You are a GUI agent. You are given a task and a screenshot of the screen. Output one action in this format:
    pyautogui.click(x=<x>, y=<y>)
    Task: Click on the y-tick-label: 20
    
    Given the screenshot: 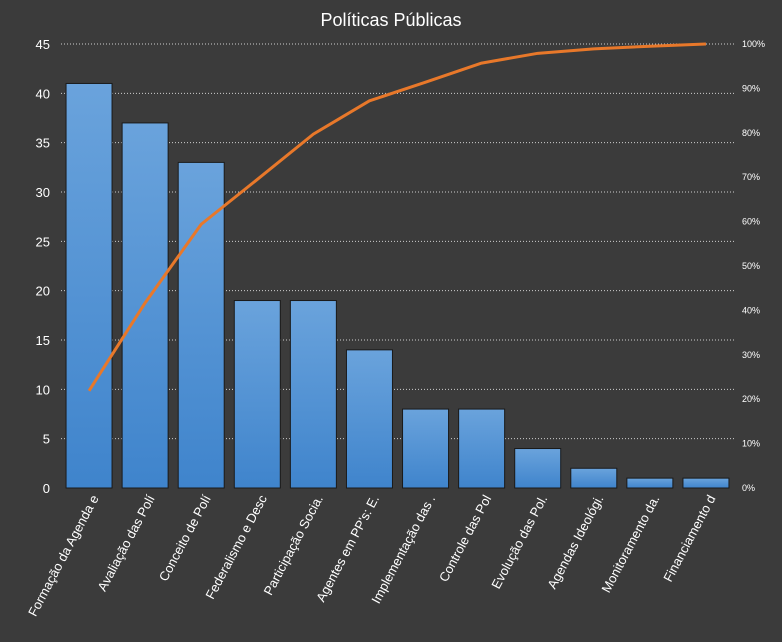 What is the action you would take?
    pyautogui.click(x=43, y=291)
    